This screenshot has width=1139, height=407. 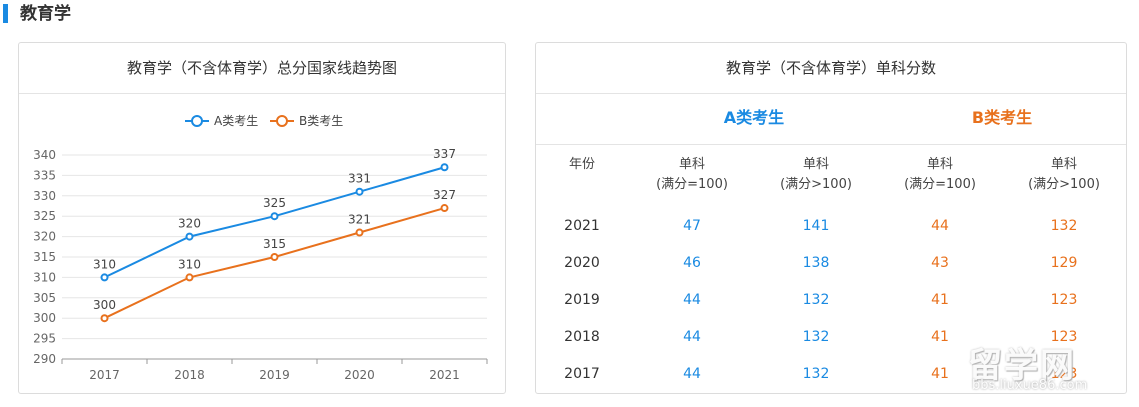 I want to click on legend-label: A类考生, so click(x=236, y=121).